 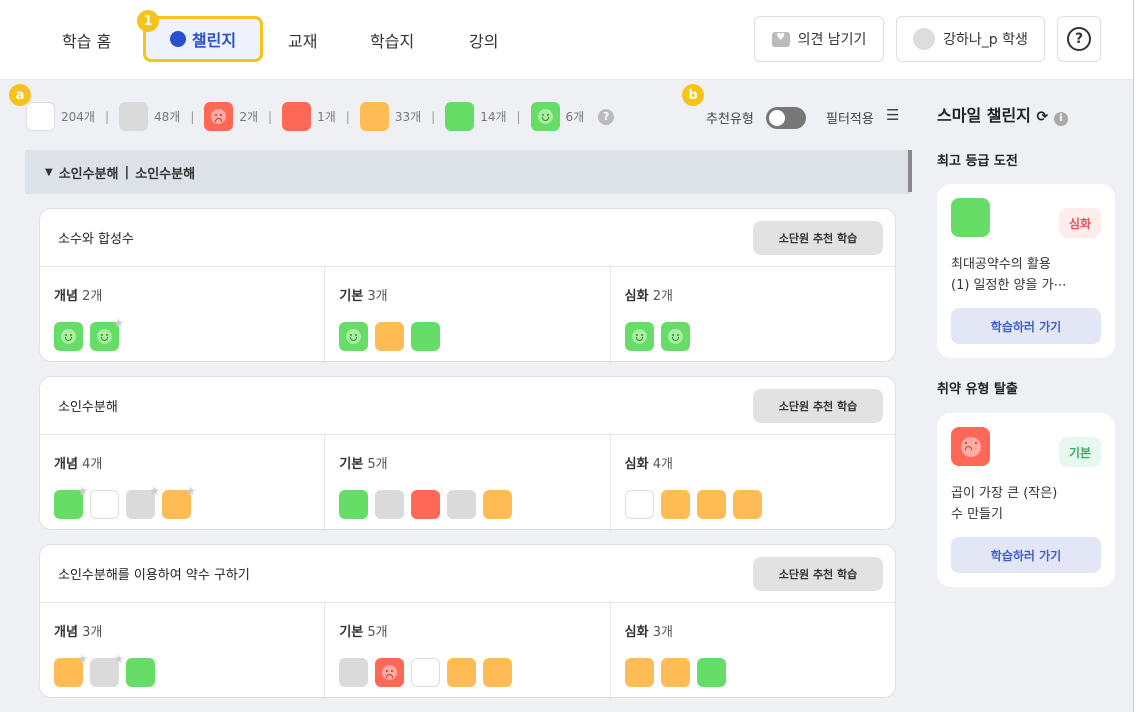 I want to click on best-tile, so click(x=970, y=217).